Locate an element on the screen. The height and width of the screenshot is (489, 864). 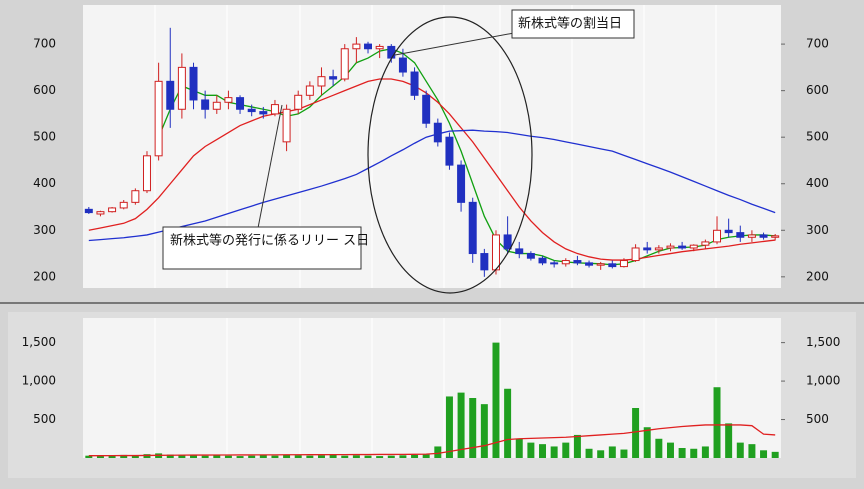
moving-average is located at coordinates (432, 440).